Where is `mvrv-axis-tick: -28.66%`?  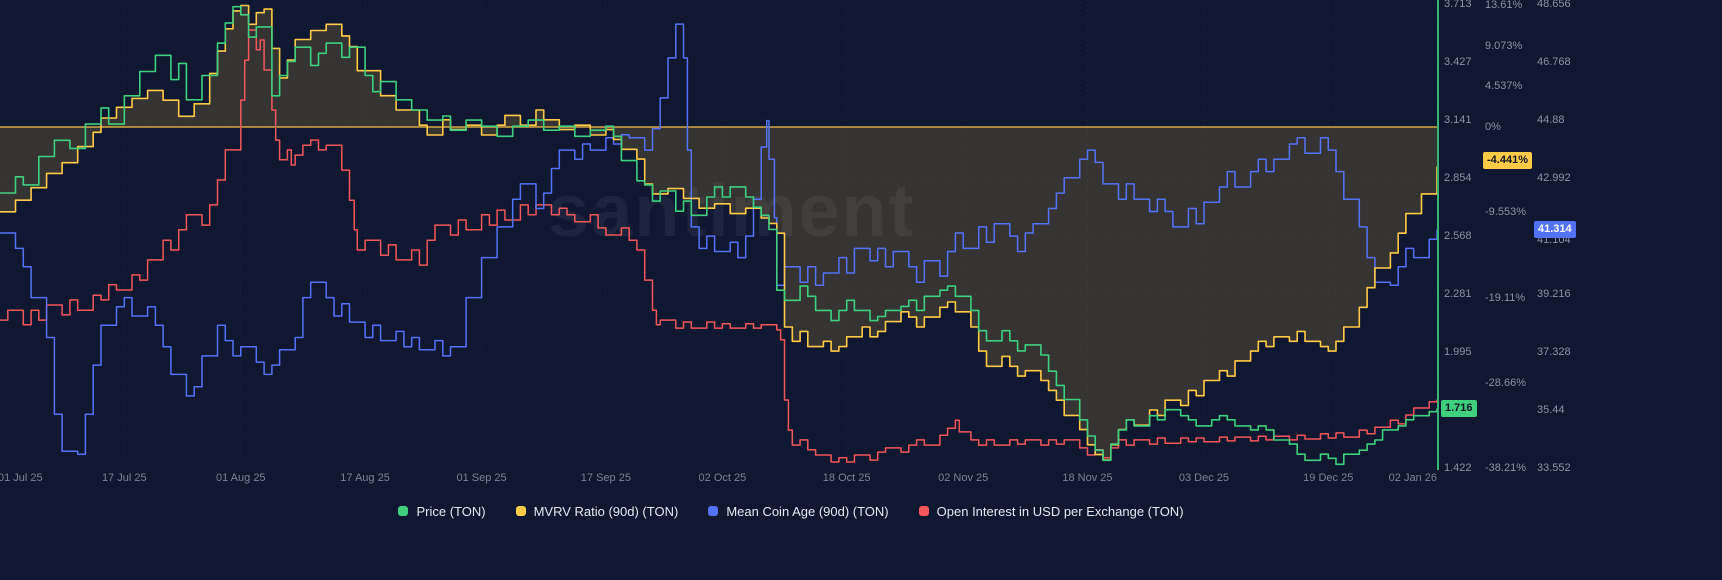
mvrv-axis-tick: -28.66% is located at coordinates (1505, 383).